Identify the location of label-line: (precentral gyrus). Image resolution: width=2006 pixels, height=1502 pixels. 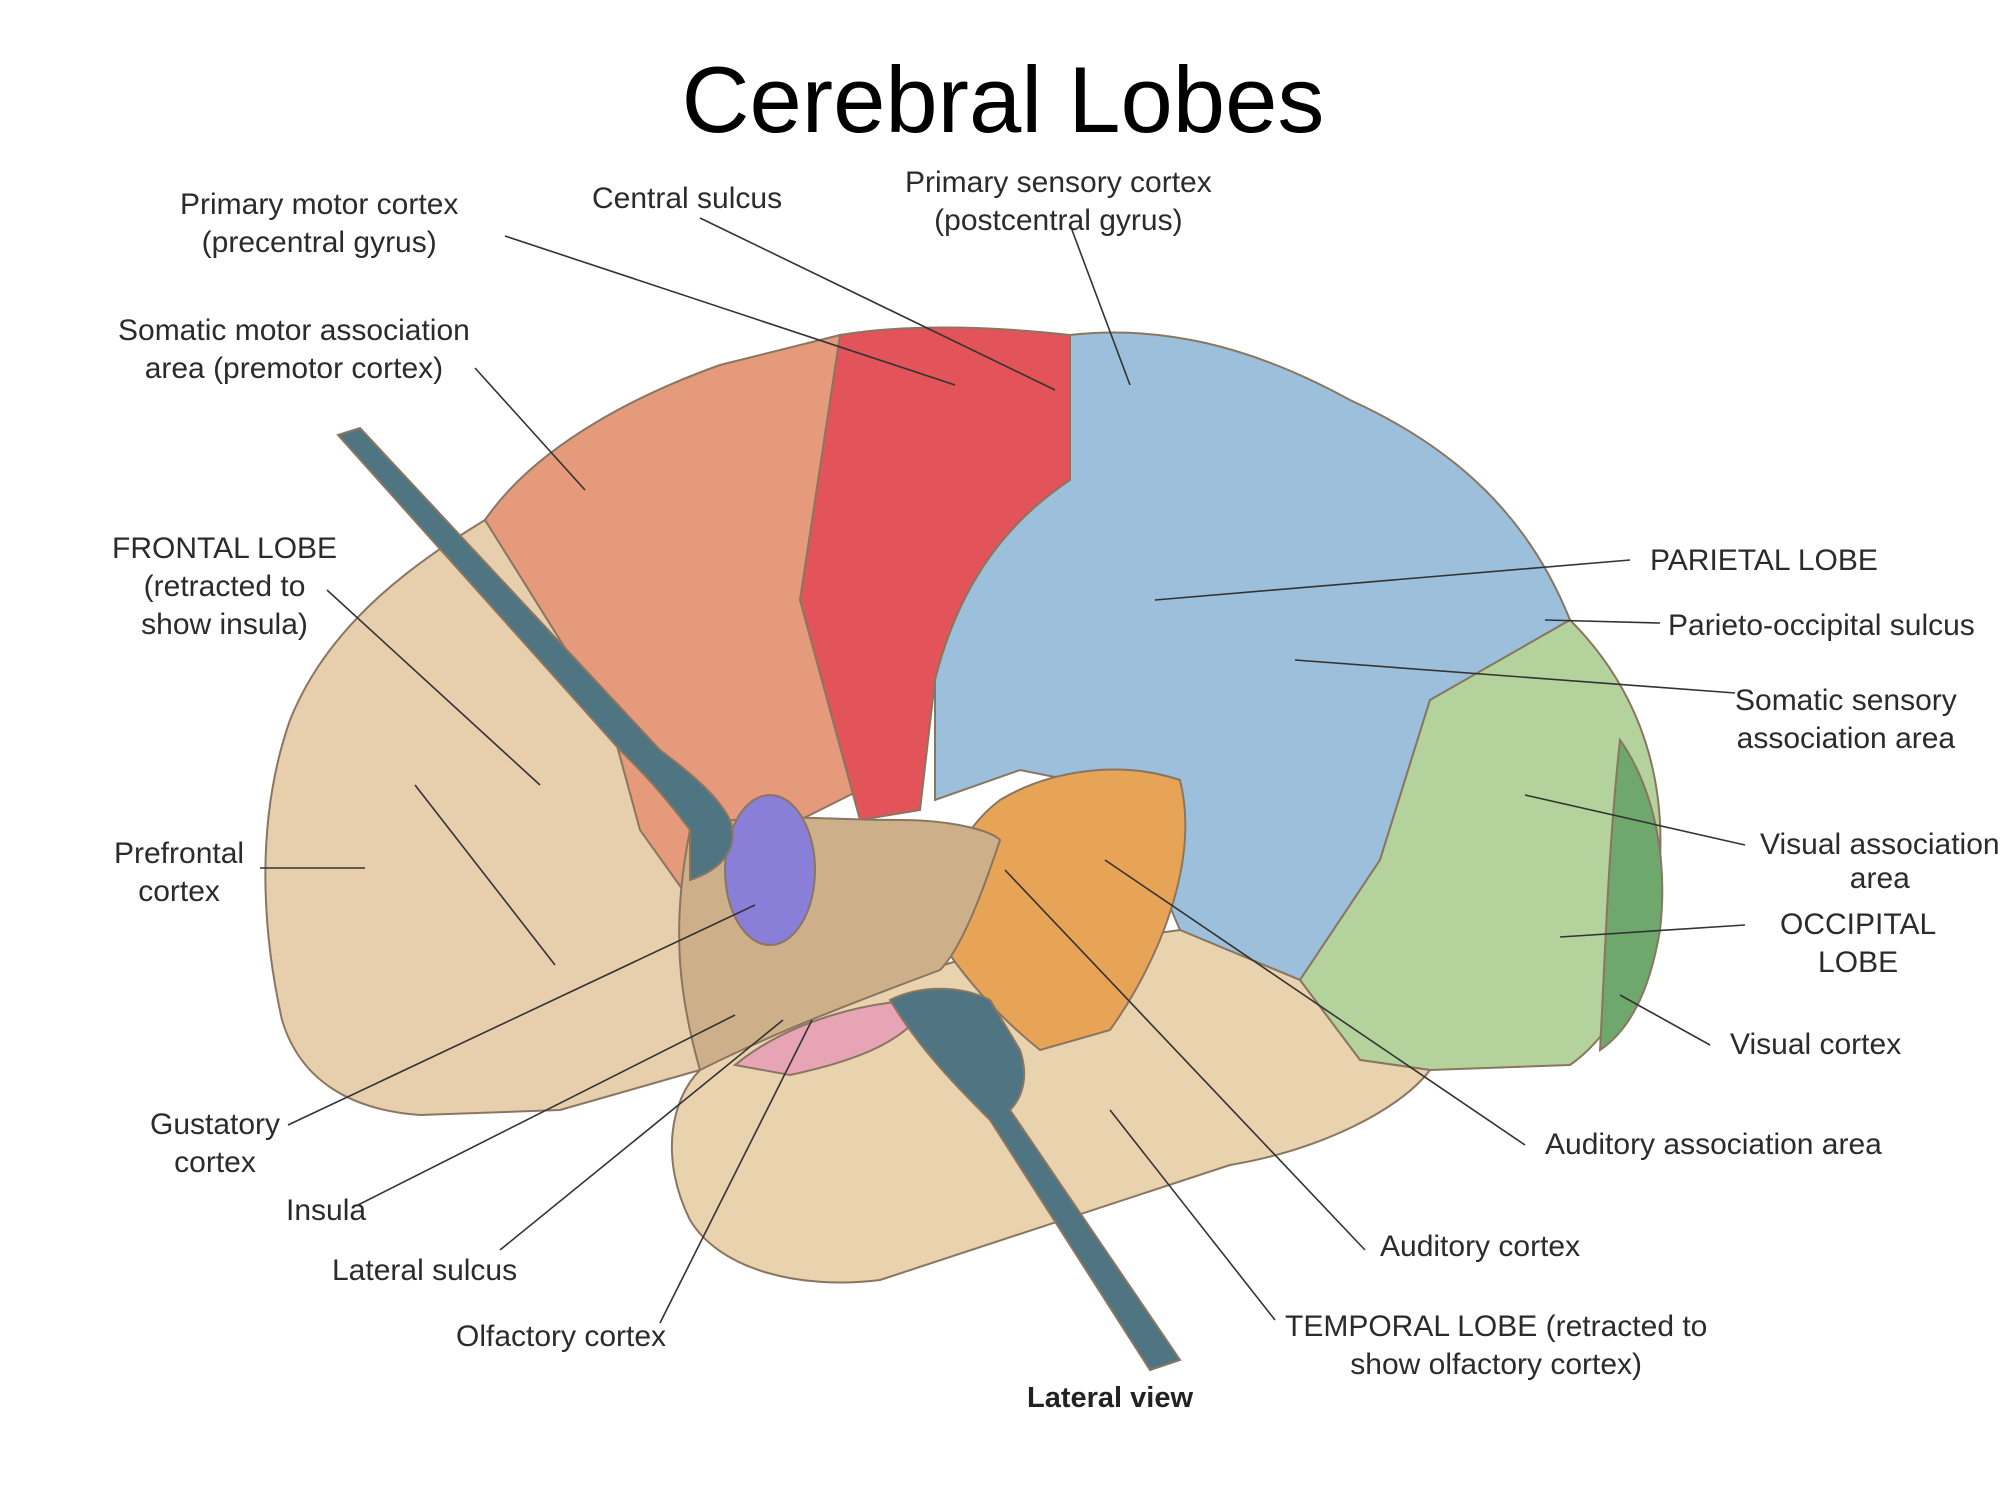
(319, 242).